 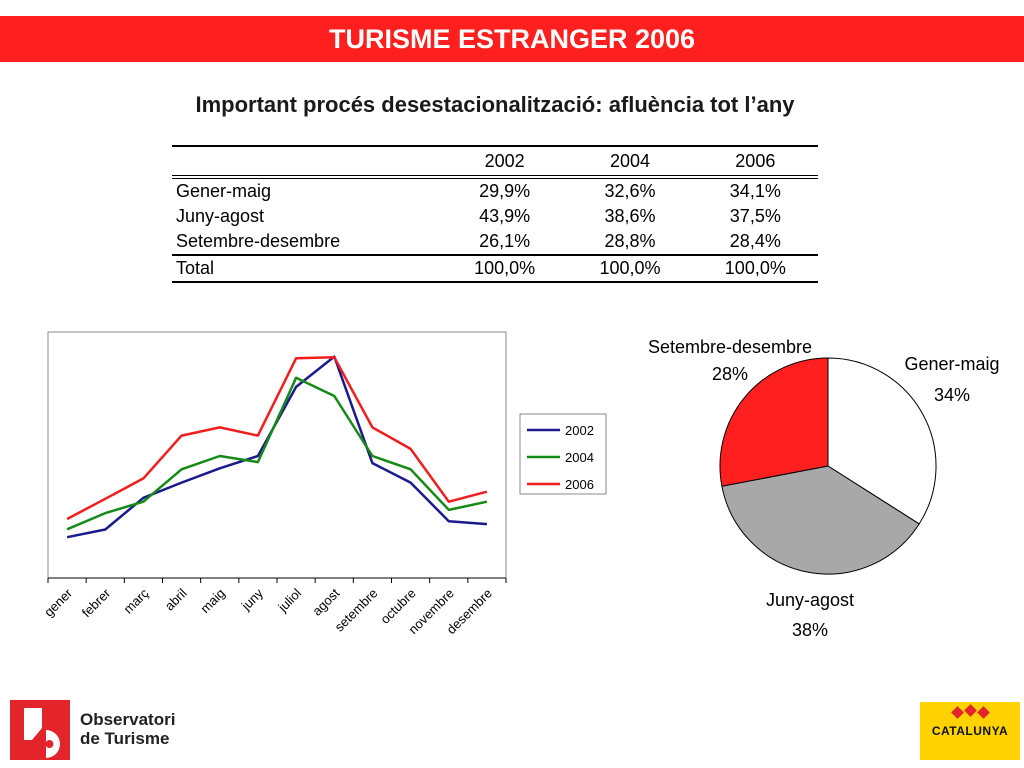 I want to click on page-title: TURISME ESTRANGER 2006, so click(x=512, y=39).